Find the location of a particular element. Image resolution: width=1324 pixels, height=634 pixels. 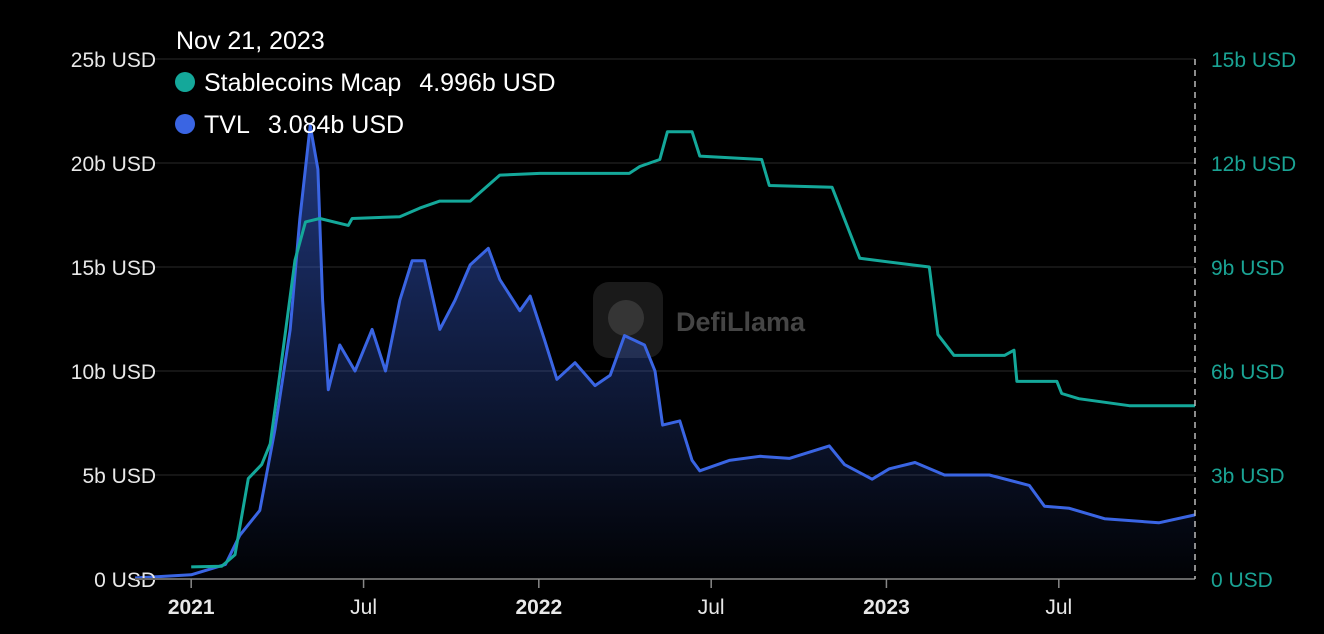

y-left-tick-label: 10b USD is located at coordinates (113, 372).